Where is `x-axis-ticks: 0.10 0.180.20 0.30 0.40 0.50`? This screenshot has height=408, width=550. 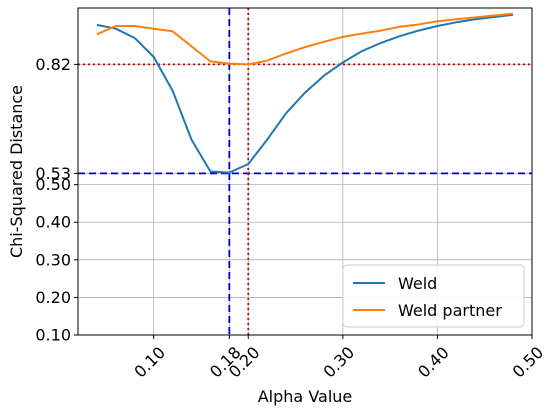 x-axis-ticks: 0.10 0.180.20 0.30 0.40 0.50 is located at coordinates (338, 358).